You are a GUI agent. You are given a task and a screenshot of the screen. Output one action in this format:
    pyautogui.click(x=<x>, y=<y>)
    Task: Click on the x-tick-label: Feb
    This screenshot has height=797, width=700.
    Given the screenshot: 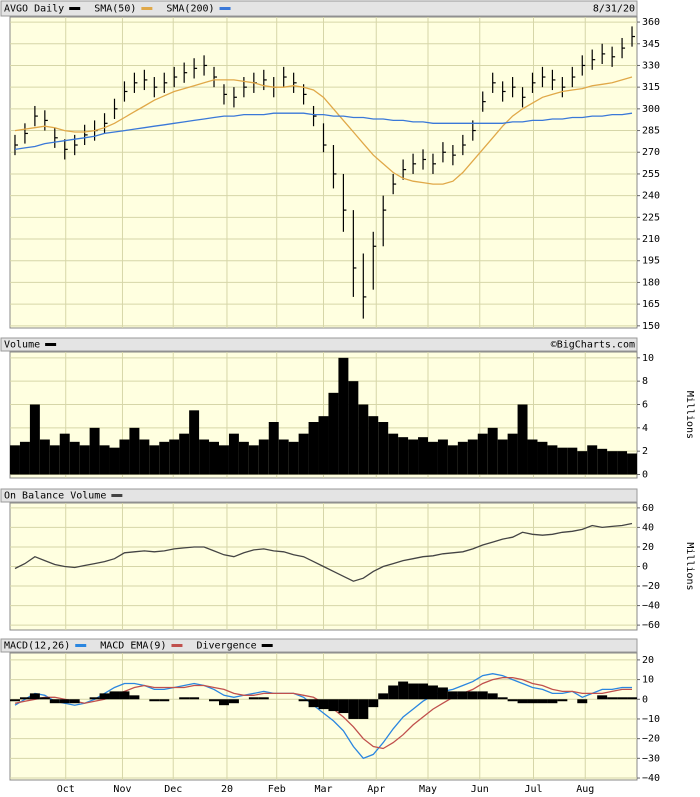 What is the action you would take?
    pyautogui.click(x=277, y=789)
    